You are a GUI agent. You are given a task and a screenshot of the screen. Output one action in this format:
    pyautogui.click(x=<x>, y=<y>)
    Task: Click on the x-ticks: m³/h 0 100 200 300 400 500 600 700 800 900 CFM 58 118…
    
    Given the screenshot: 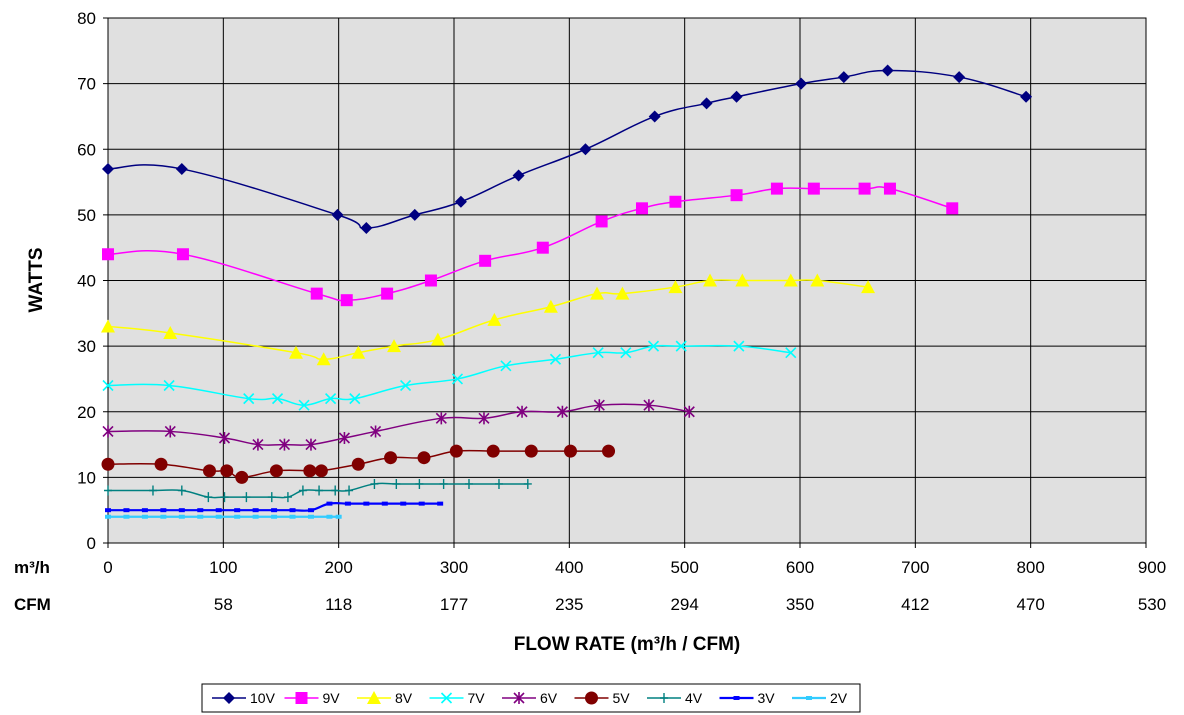 What is the action you would take?
    pyautogui.click(x=590, y=578)
    